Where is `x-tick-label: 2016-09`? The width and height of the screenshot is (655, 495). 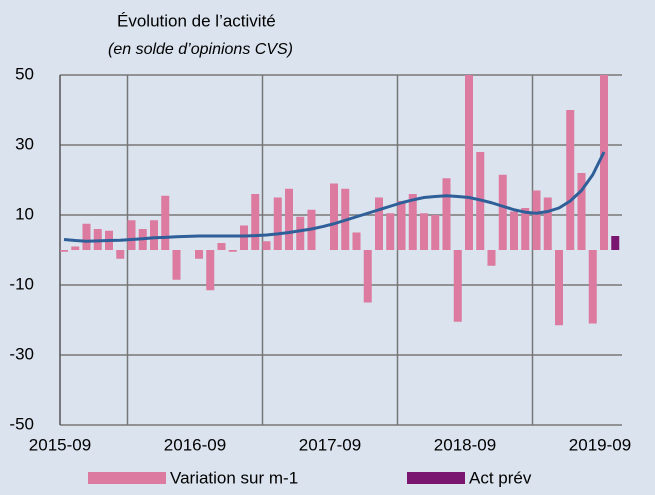
x-tick-label: 2016-09 is located at coordinates (195, 444).